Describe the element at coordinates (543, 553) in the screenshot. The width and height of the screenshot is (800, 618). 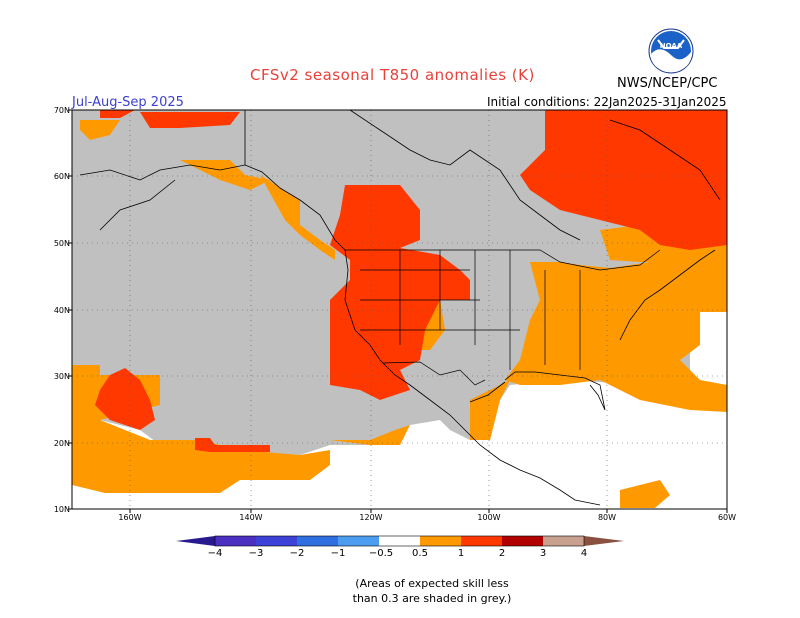
I see `colorbar-label: 3` at that location.